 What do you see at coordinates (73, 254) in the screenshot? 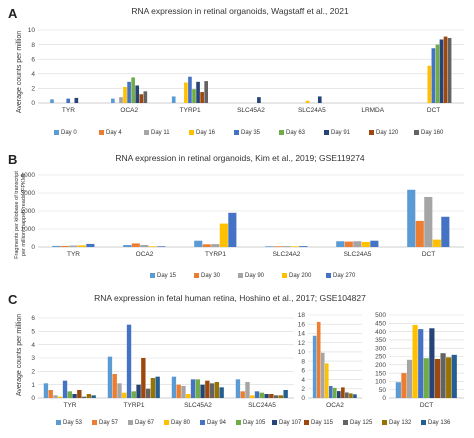
I see `panel-b-category-label: TYR` at bounding box center [73, 254].